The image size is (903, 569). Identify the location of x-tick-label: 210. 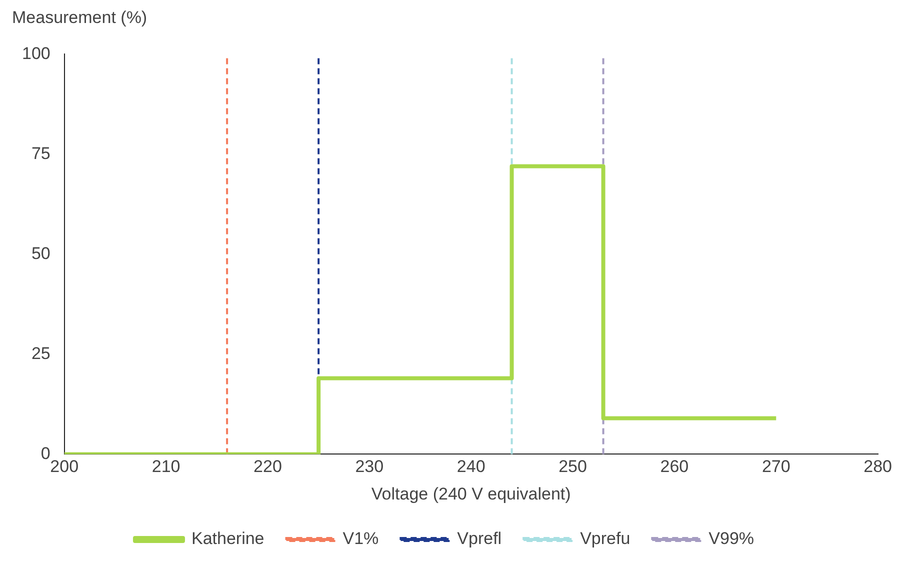
(166, 466).